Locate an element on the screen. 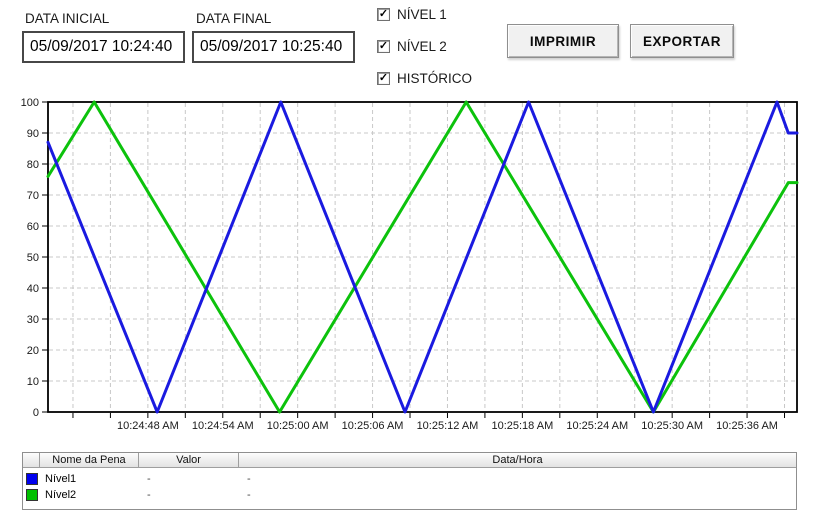  y-tick-label: 20 is located at coordinates (33, 351).